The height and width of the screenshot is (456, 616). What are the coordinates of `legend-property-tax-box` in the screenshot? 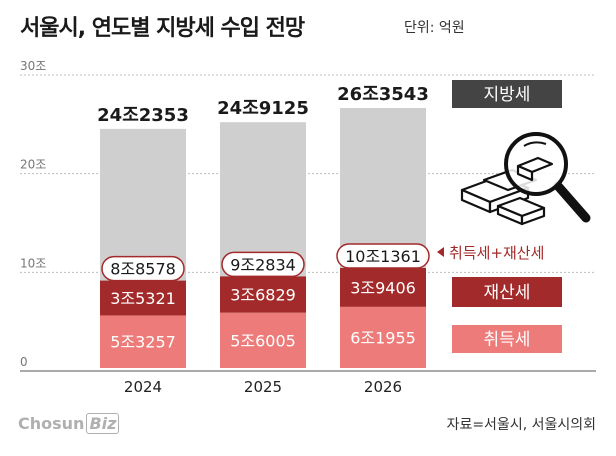 It's located at (507, 292).